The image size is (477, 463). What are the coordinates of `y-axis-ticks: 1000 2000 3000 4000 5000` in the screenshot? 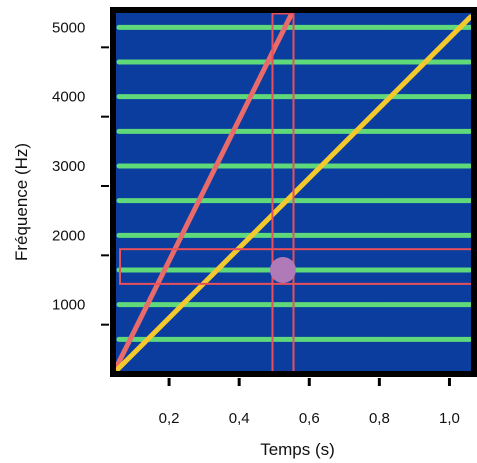 It's located at (80, 172).